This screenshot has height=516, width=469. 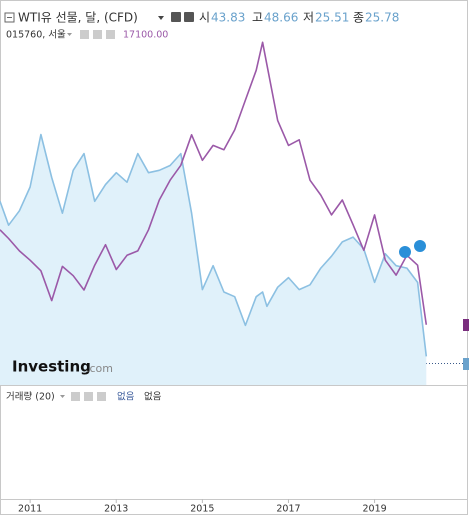 What do you see at coordinates (288, 509) in the screenshot?
I see `x-tick-label: 2017` at bounding box center [288, 509].